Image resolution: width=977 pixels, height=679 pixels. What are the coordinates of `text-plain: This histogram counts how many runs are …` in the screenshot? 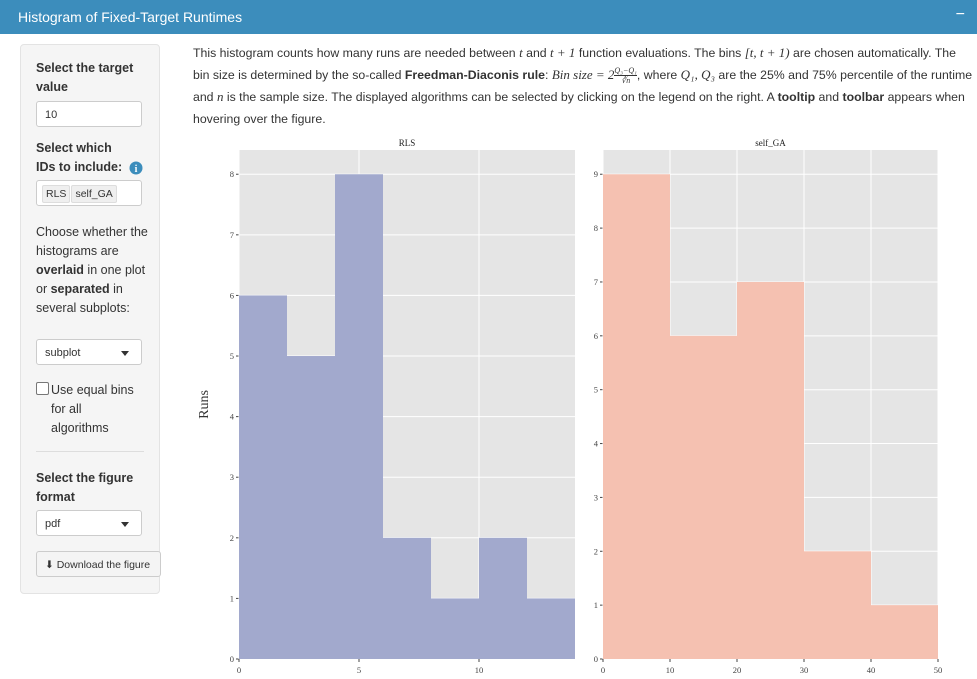 It's located at (356, 53).